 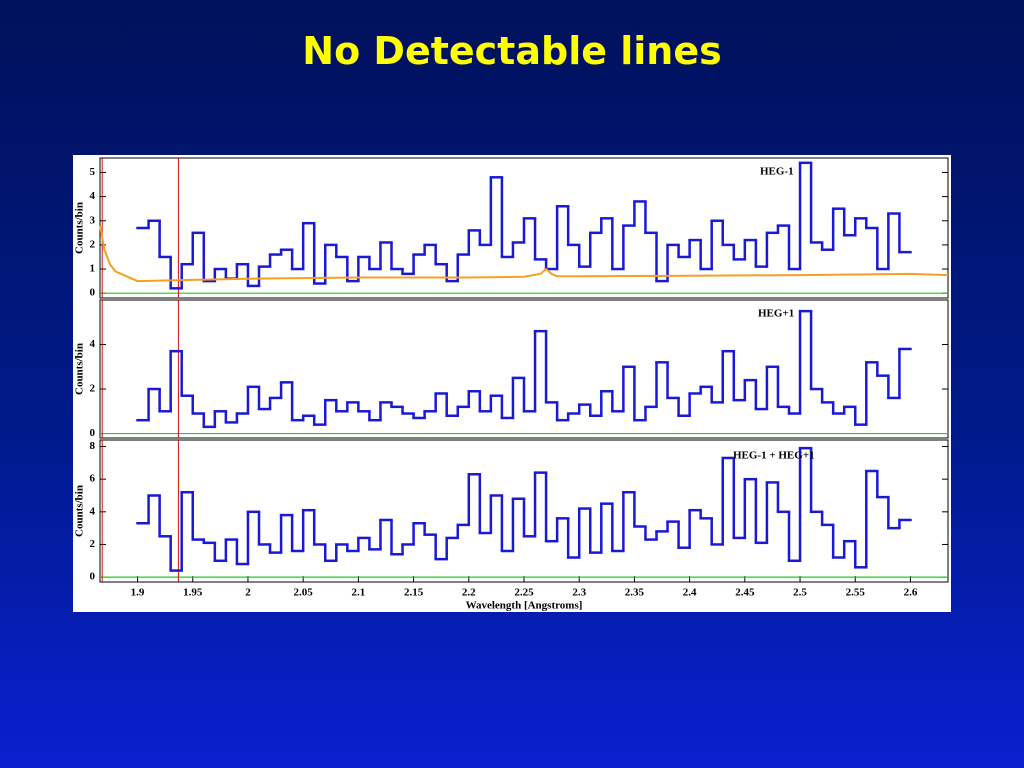 What do you see at coordinates (800, 593) in the screenshot?
I see `x-tick-label: 2.5` at bounding box center [800, 593].